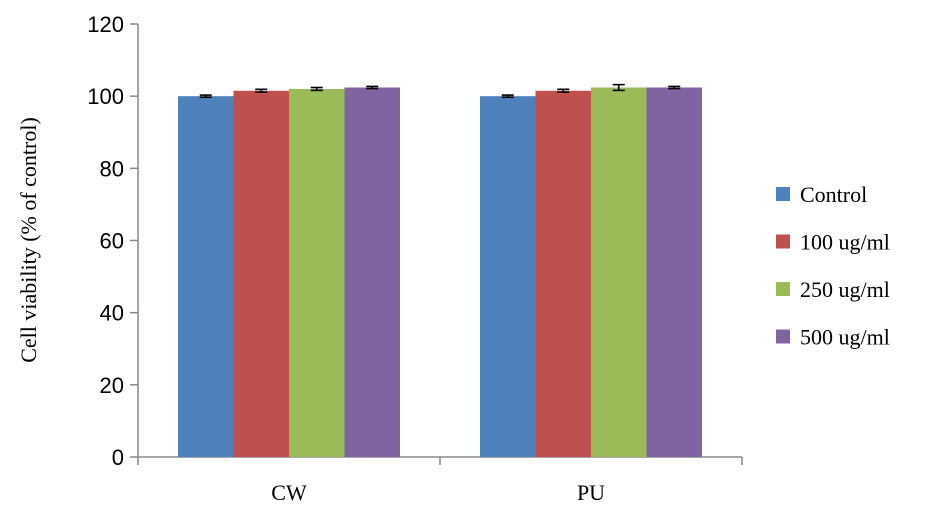  What do you see at coordinates (845, 337) in the screenshot?
I see `legend-label: 500 ug/ml` at bounding box center [845, 337].